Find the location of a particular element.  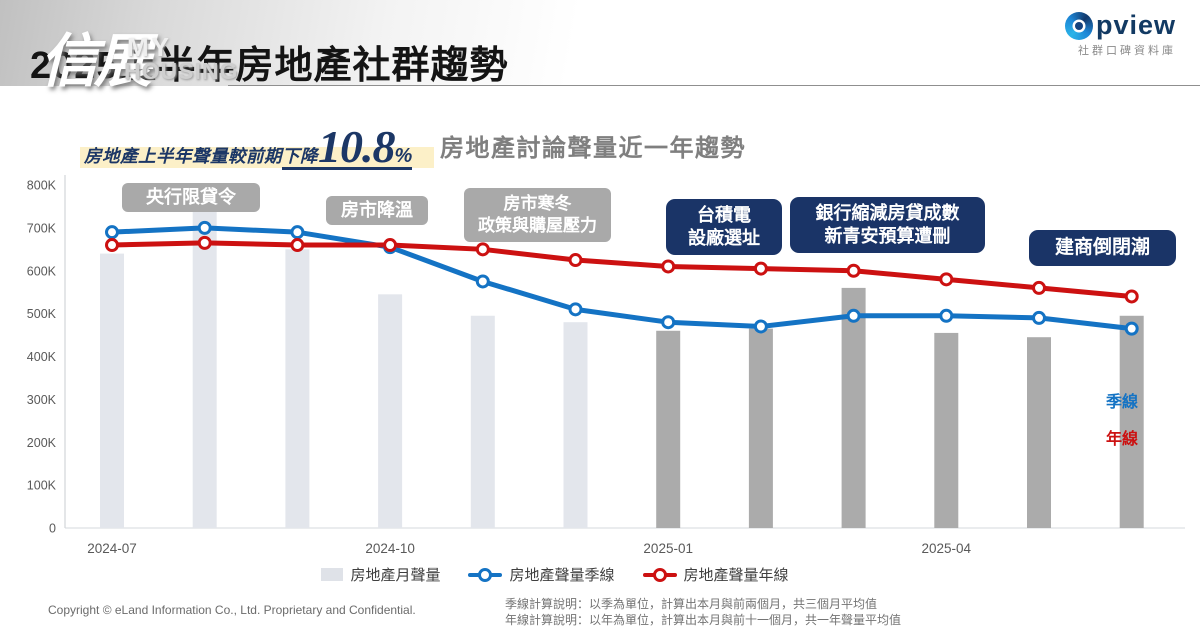

y-tick-label: 200K is located at coordinates (42, 443).